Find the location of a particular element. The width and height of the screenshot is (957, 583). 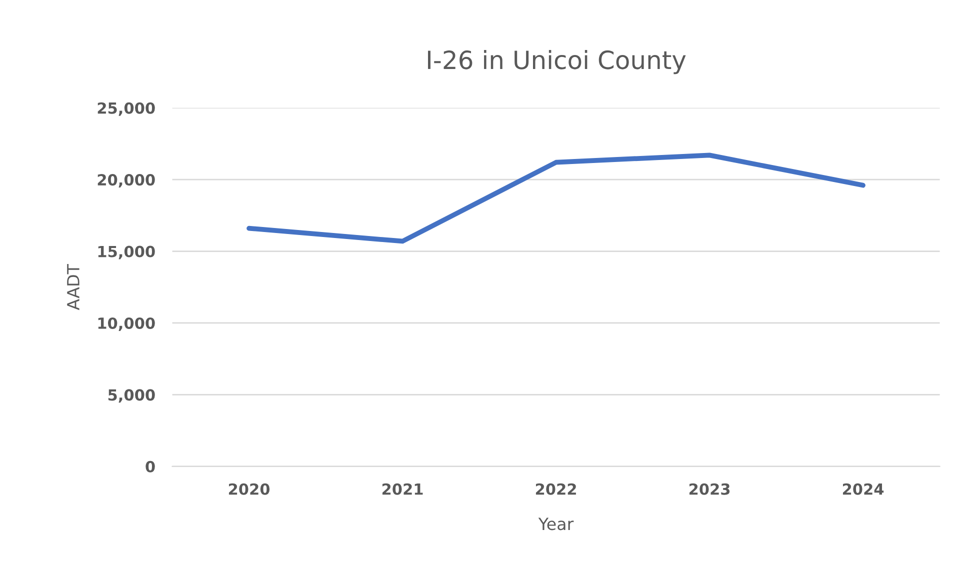

y-tick-label: 10,000 is located at coordinates (126, 324).